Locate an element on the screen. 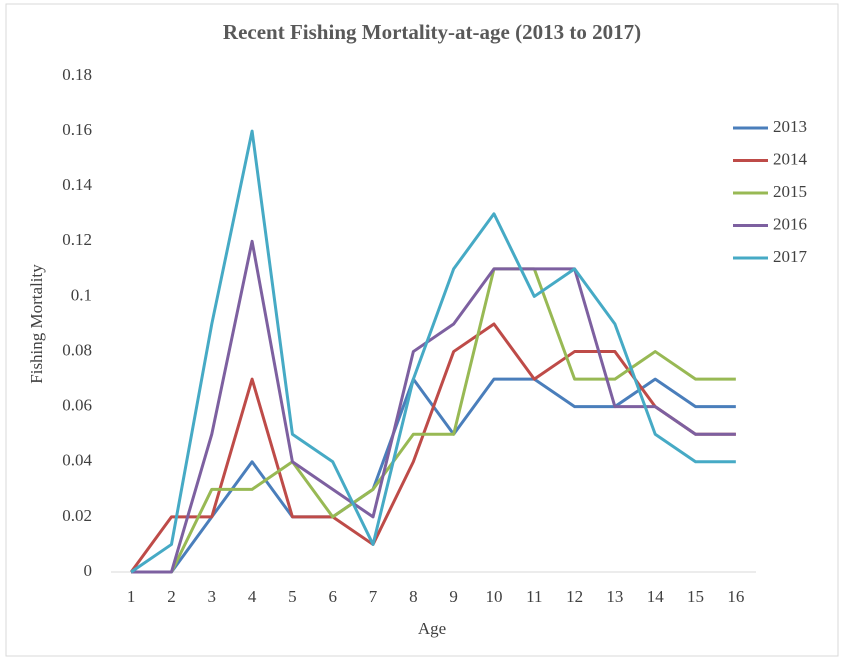 The image size is (844, 662). x-tick-label: 6 is located at coordinates (332, 596).